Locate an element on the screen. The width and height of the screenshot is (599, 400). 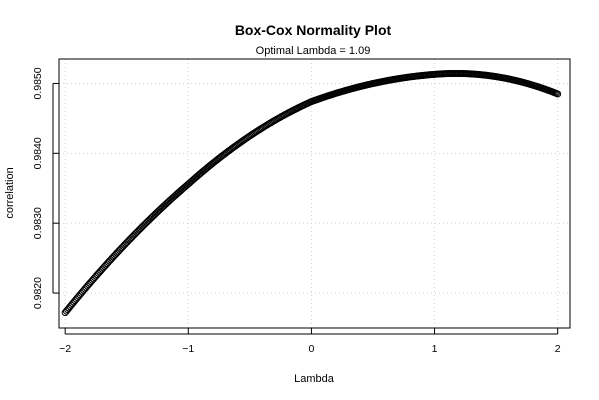
y-tick-label: 0.9850 is located at coordinates (38, 83).